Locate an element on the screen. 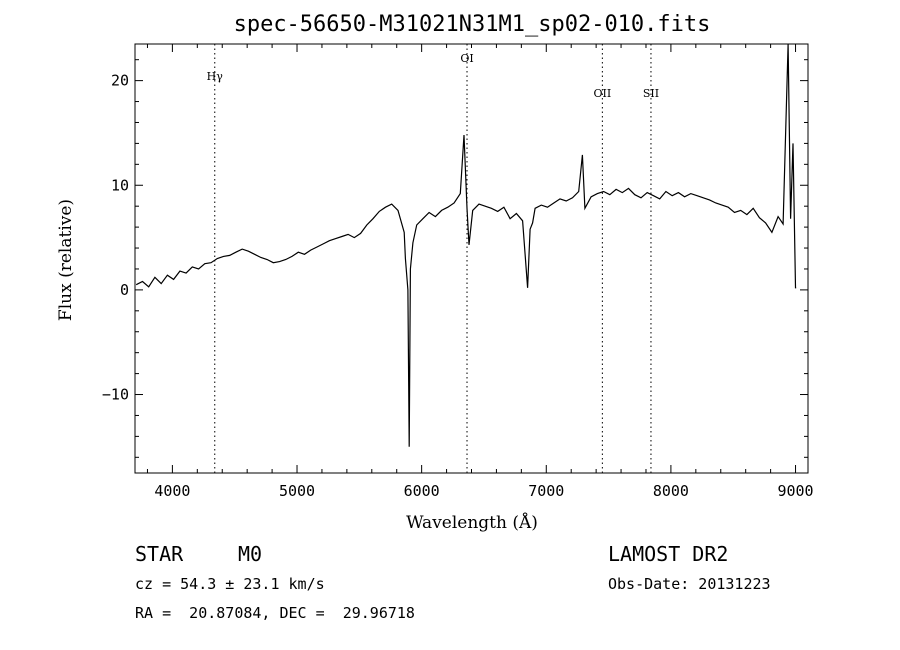  y-tick-label: 0 is located at coordinates (124, 290).